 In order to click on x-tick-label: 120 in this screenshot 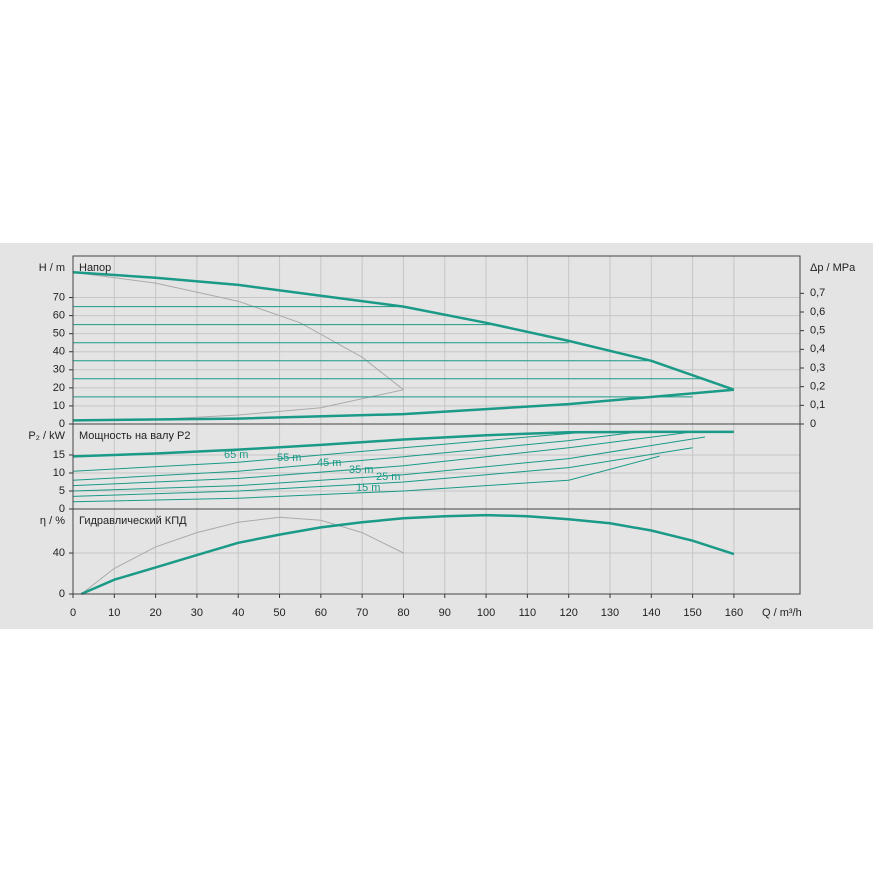, I will do `click(569, 613)`.